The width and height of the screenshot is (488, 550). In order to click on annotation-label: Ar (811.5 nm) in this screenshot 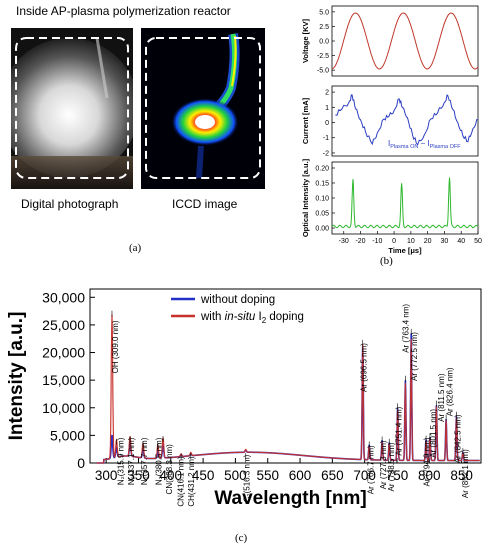, I will do `click(441, 397)`.